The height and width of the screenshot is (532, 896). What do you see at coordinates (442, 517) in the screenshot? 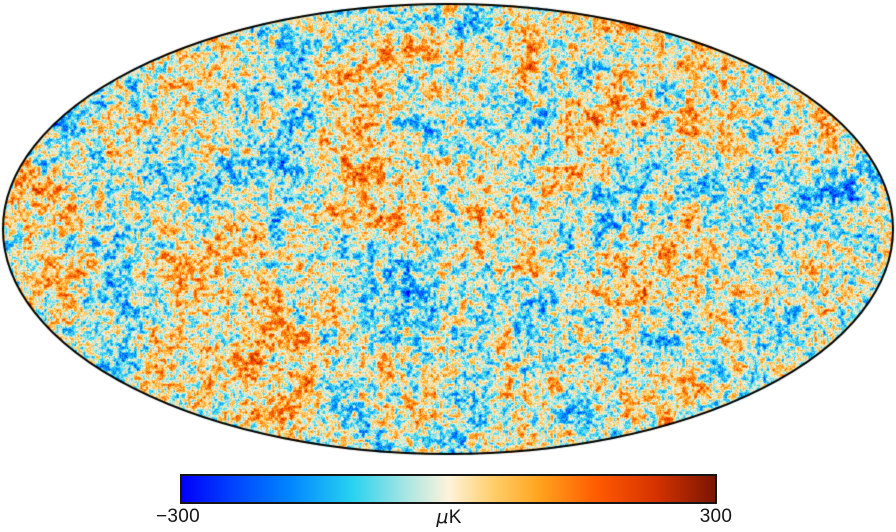
I see `mu-glyph: μ` at bounding box center [442, 517].